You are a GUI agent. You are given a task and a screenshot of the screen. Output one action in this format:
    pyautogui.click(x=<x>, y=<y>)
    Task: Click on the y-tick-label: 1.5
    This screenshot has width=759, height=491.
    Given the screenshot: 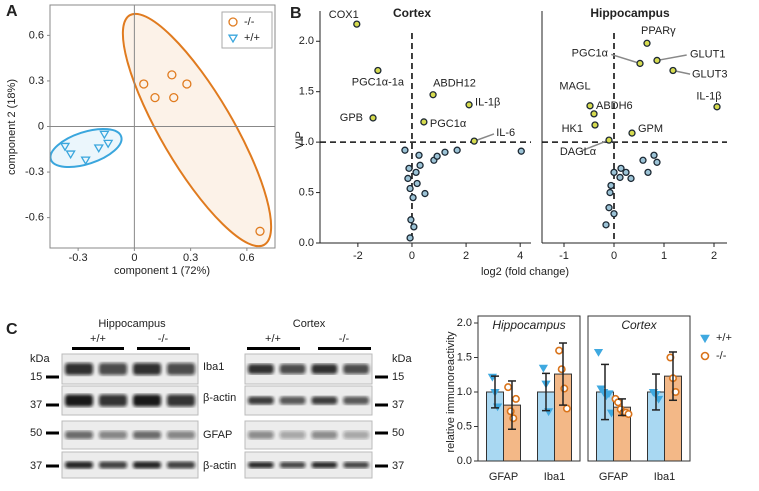 What is the action you would take?
    pyautogui.click(x=306, y=92)
    